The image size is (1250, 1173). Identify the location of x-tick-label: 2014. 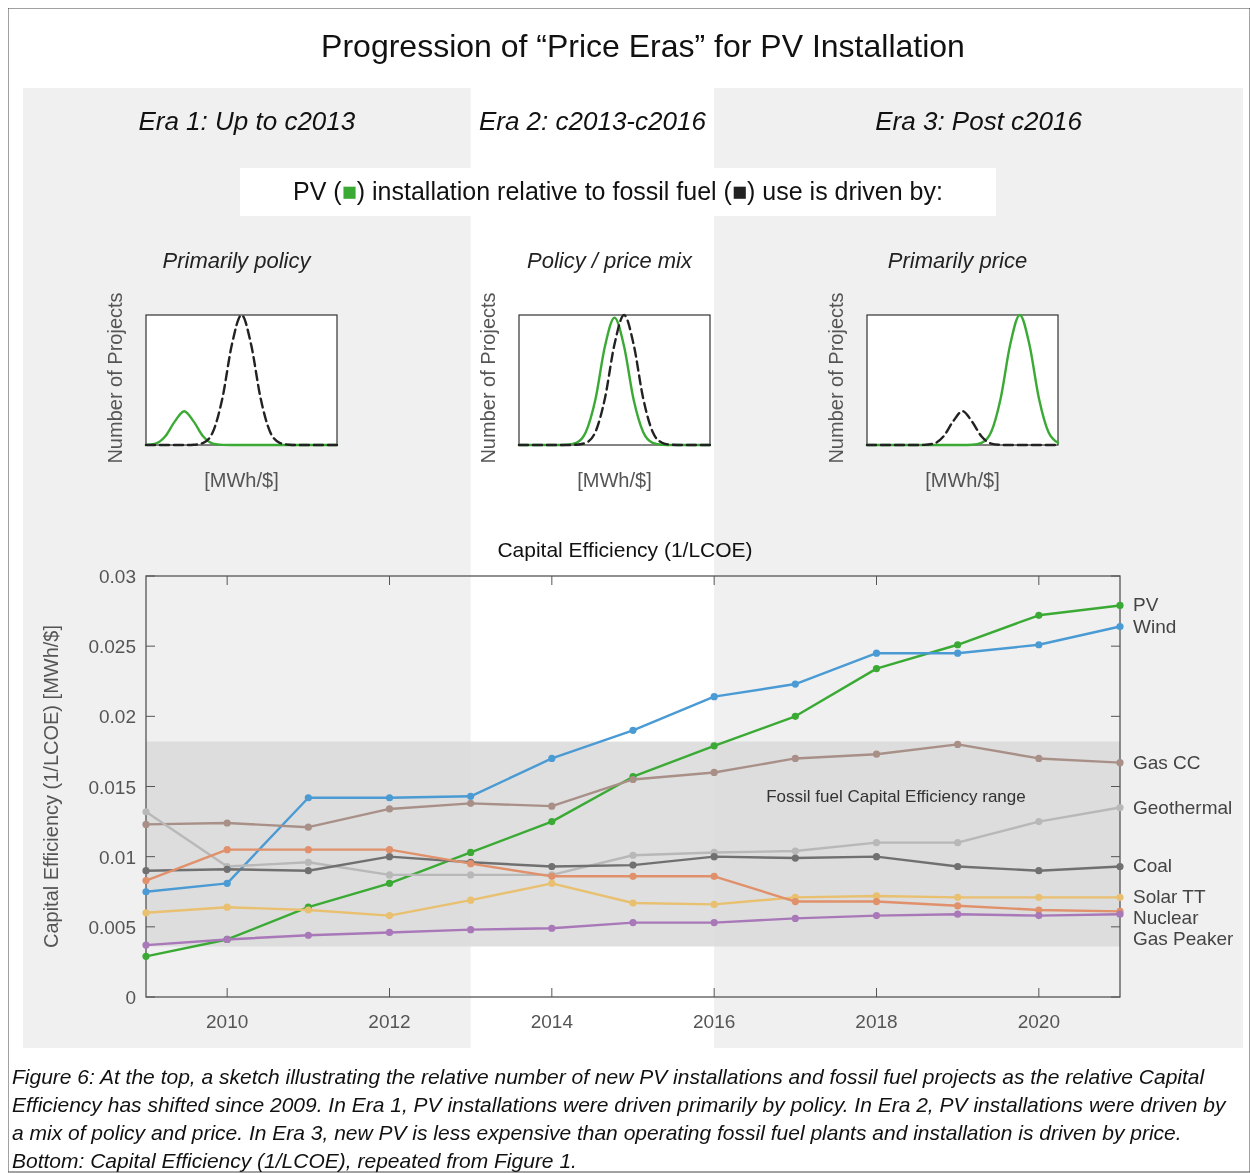
(552, 1021).